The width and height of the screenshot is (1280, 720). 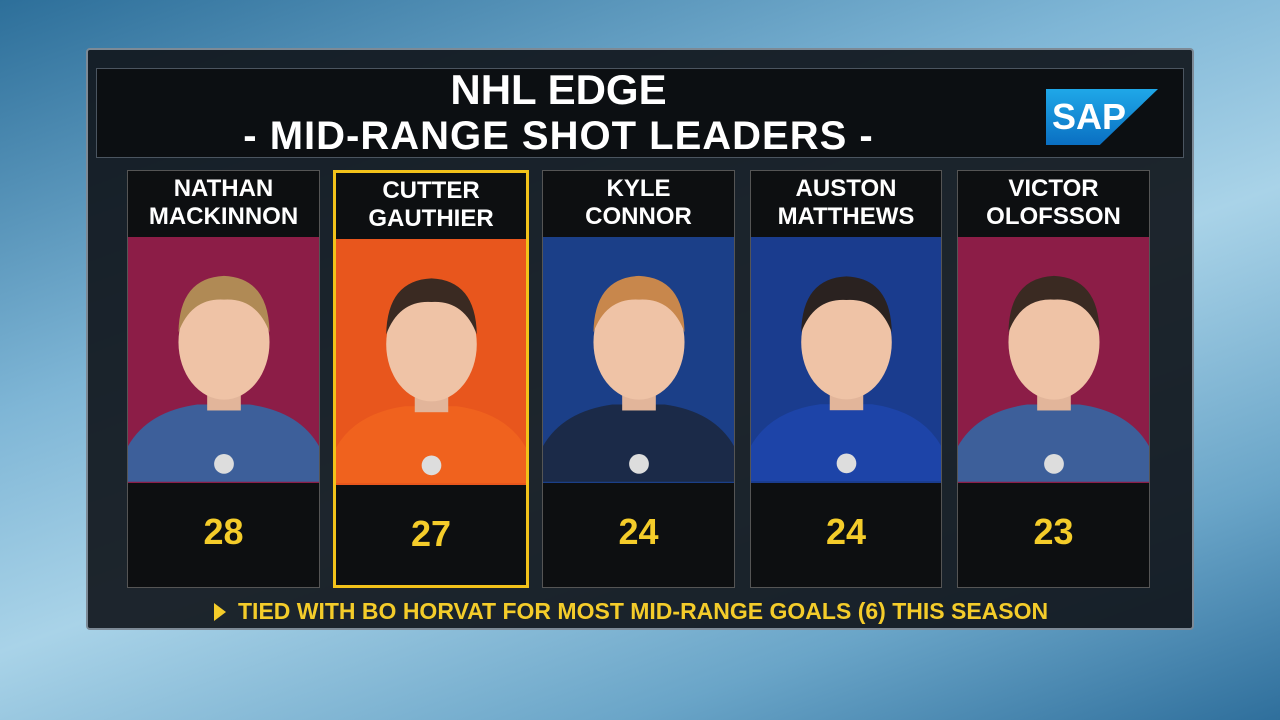 I want to click on player-name: AUSTON MATTHEWS, so click(x=846, y=203).